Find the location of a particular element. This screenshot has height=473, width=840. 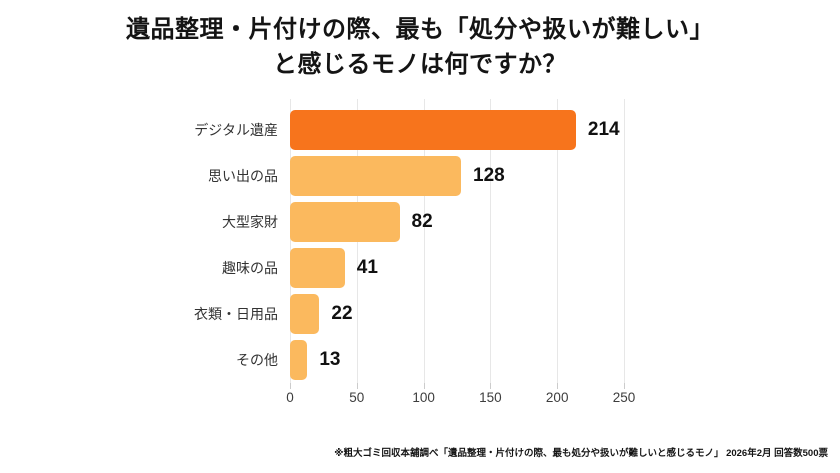

value-label: 214 is located at coordinates (603, 129).